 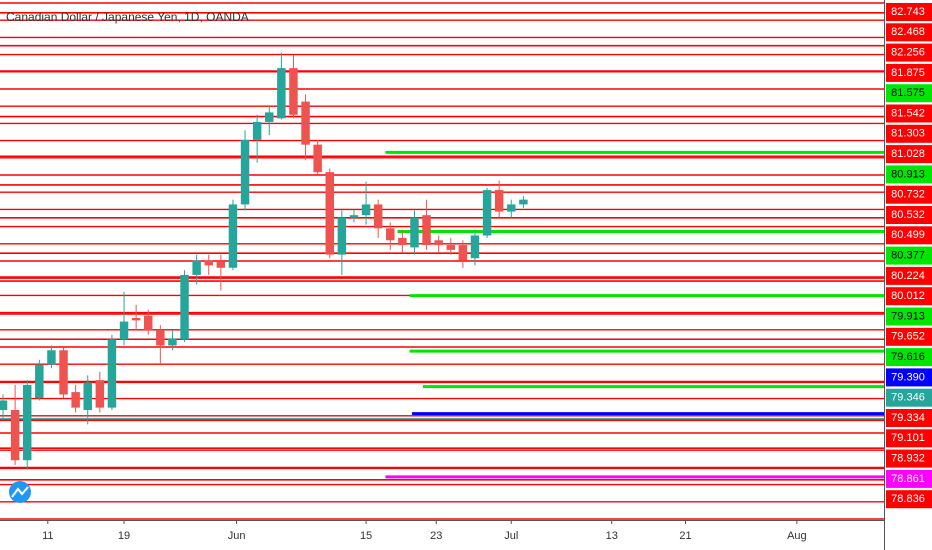 What do you see at coordinates (797, 536) in the screenshot?
I see `x-tick-label: Aug` at bounding box center [797, 536].